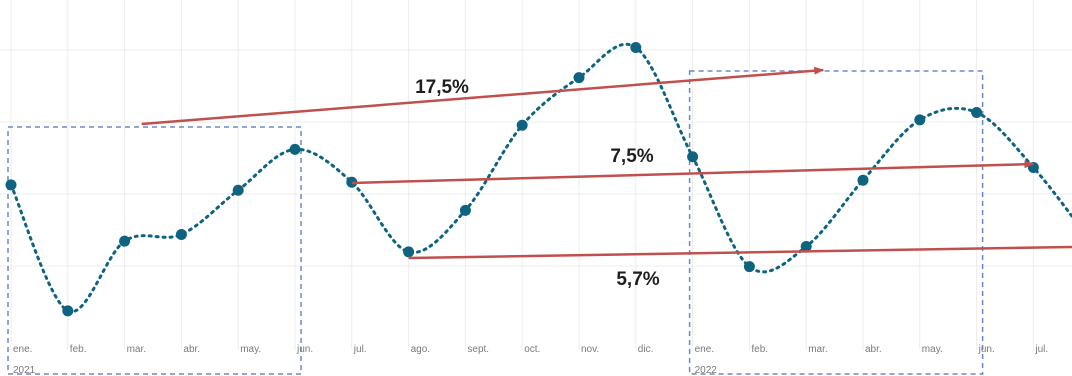 Image resolution: width=1072 pixels, height=376 pixels. I want to click on annotation-label: 5,7%, so click(637, 279).